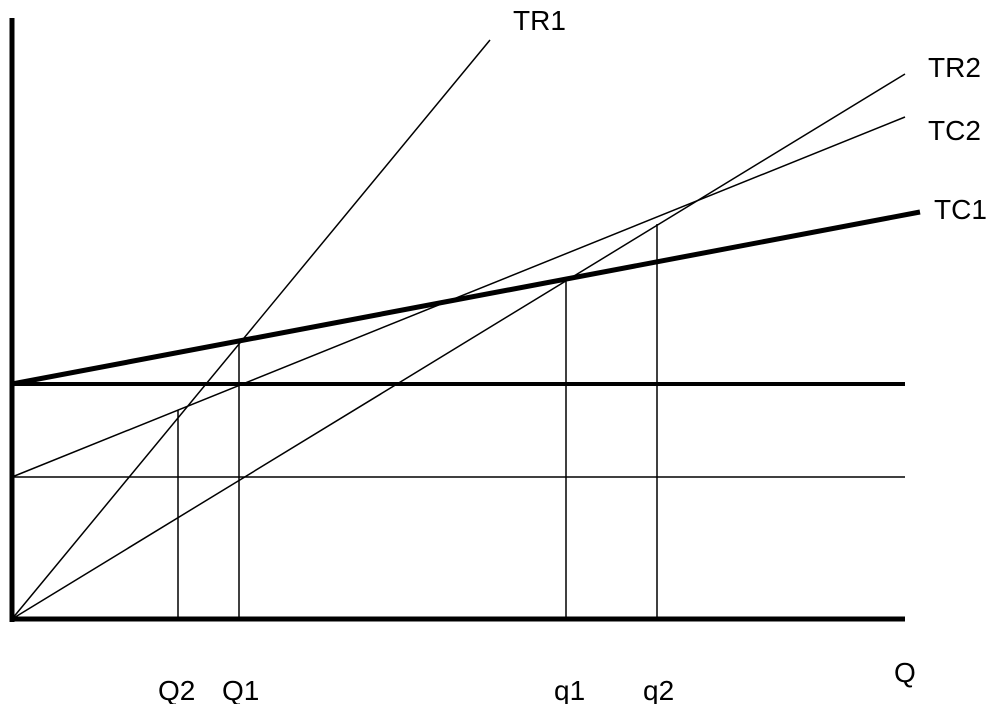  I want to click on tr1-label: TR1, so click(539, 20).